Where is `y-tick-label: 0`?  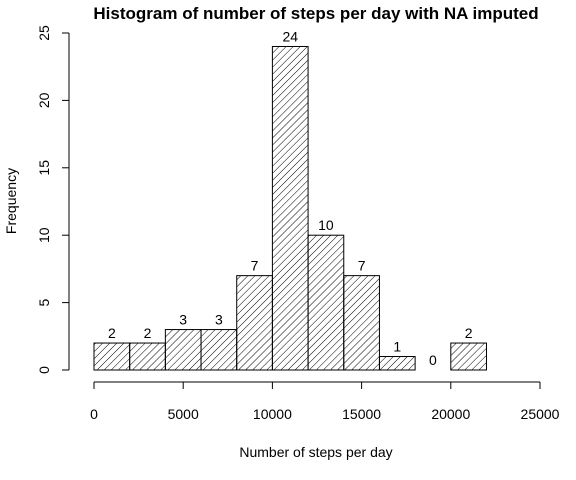
y-tick-label: 0 is located at coordinates (44, 370).